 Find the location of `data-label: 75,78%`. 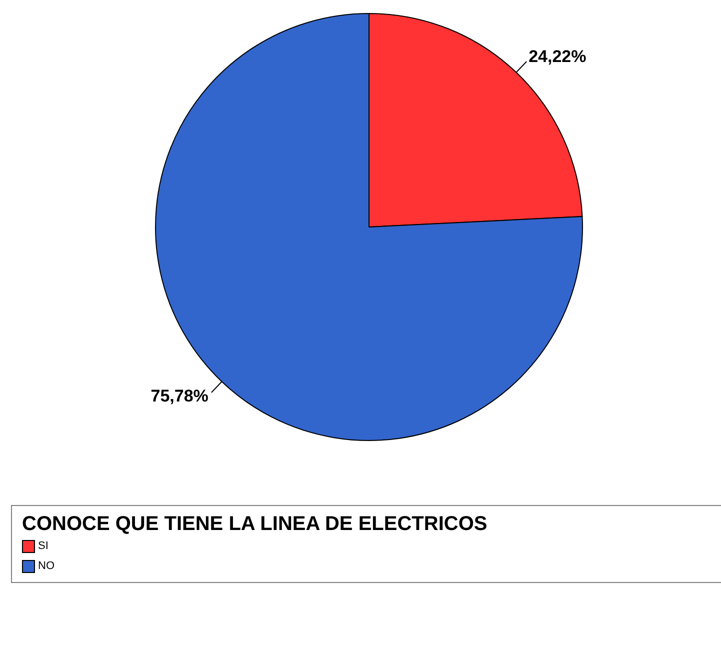

data-label: 75,78% is located at coordinates (179, 396).